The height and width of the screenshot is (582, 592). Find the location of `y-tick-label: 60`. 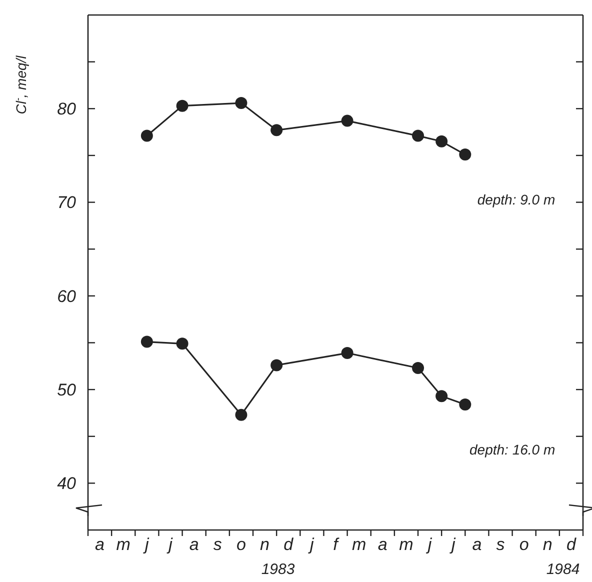

y-tick-label: 60 is located at coordinates (67, 296).